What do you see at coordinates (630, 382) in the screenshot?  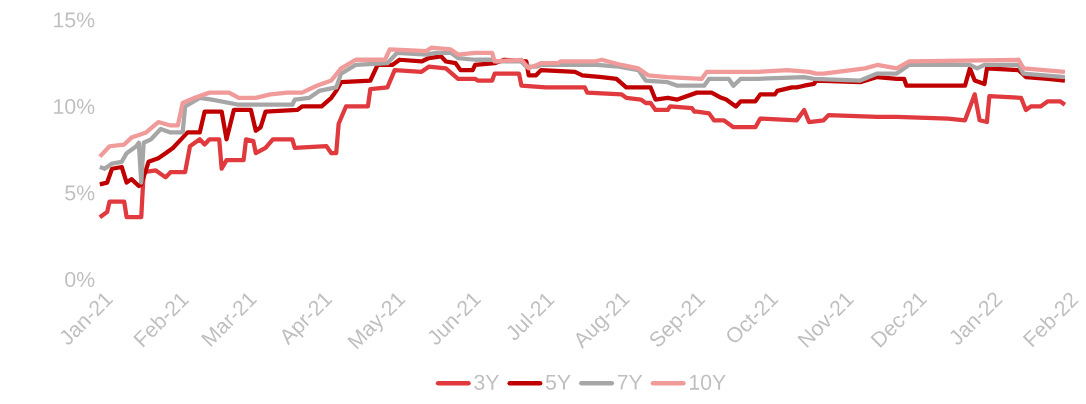 I see `legend-label: 7Y` at bounding box center [630, 382].